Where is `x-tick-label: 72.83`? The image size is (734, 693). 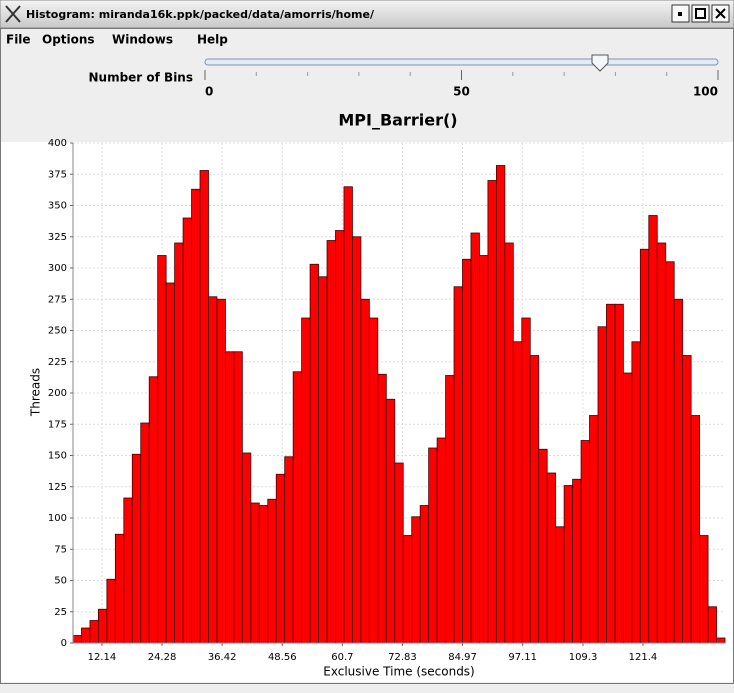
x-tick-label: 72.83 is located at coordinates (402, 657).